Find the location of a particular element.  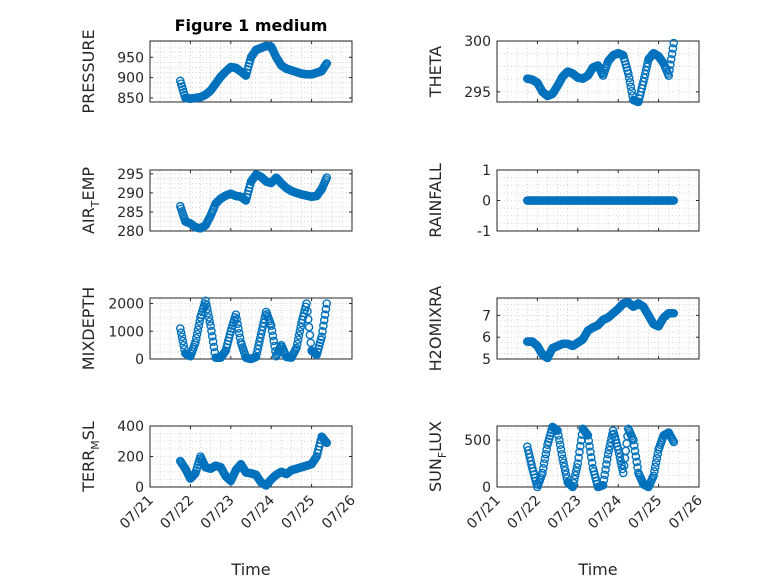

y-tick-label: 300 is located at coordinates (477, 42).